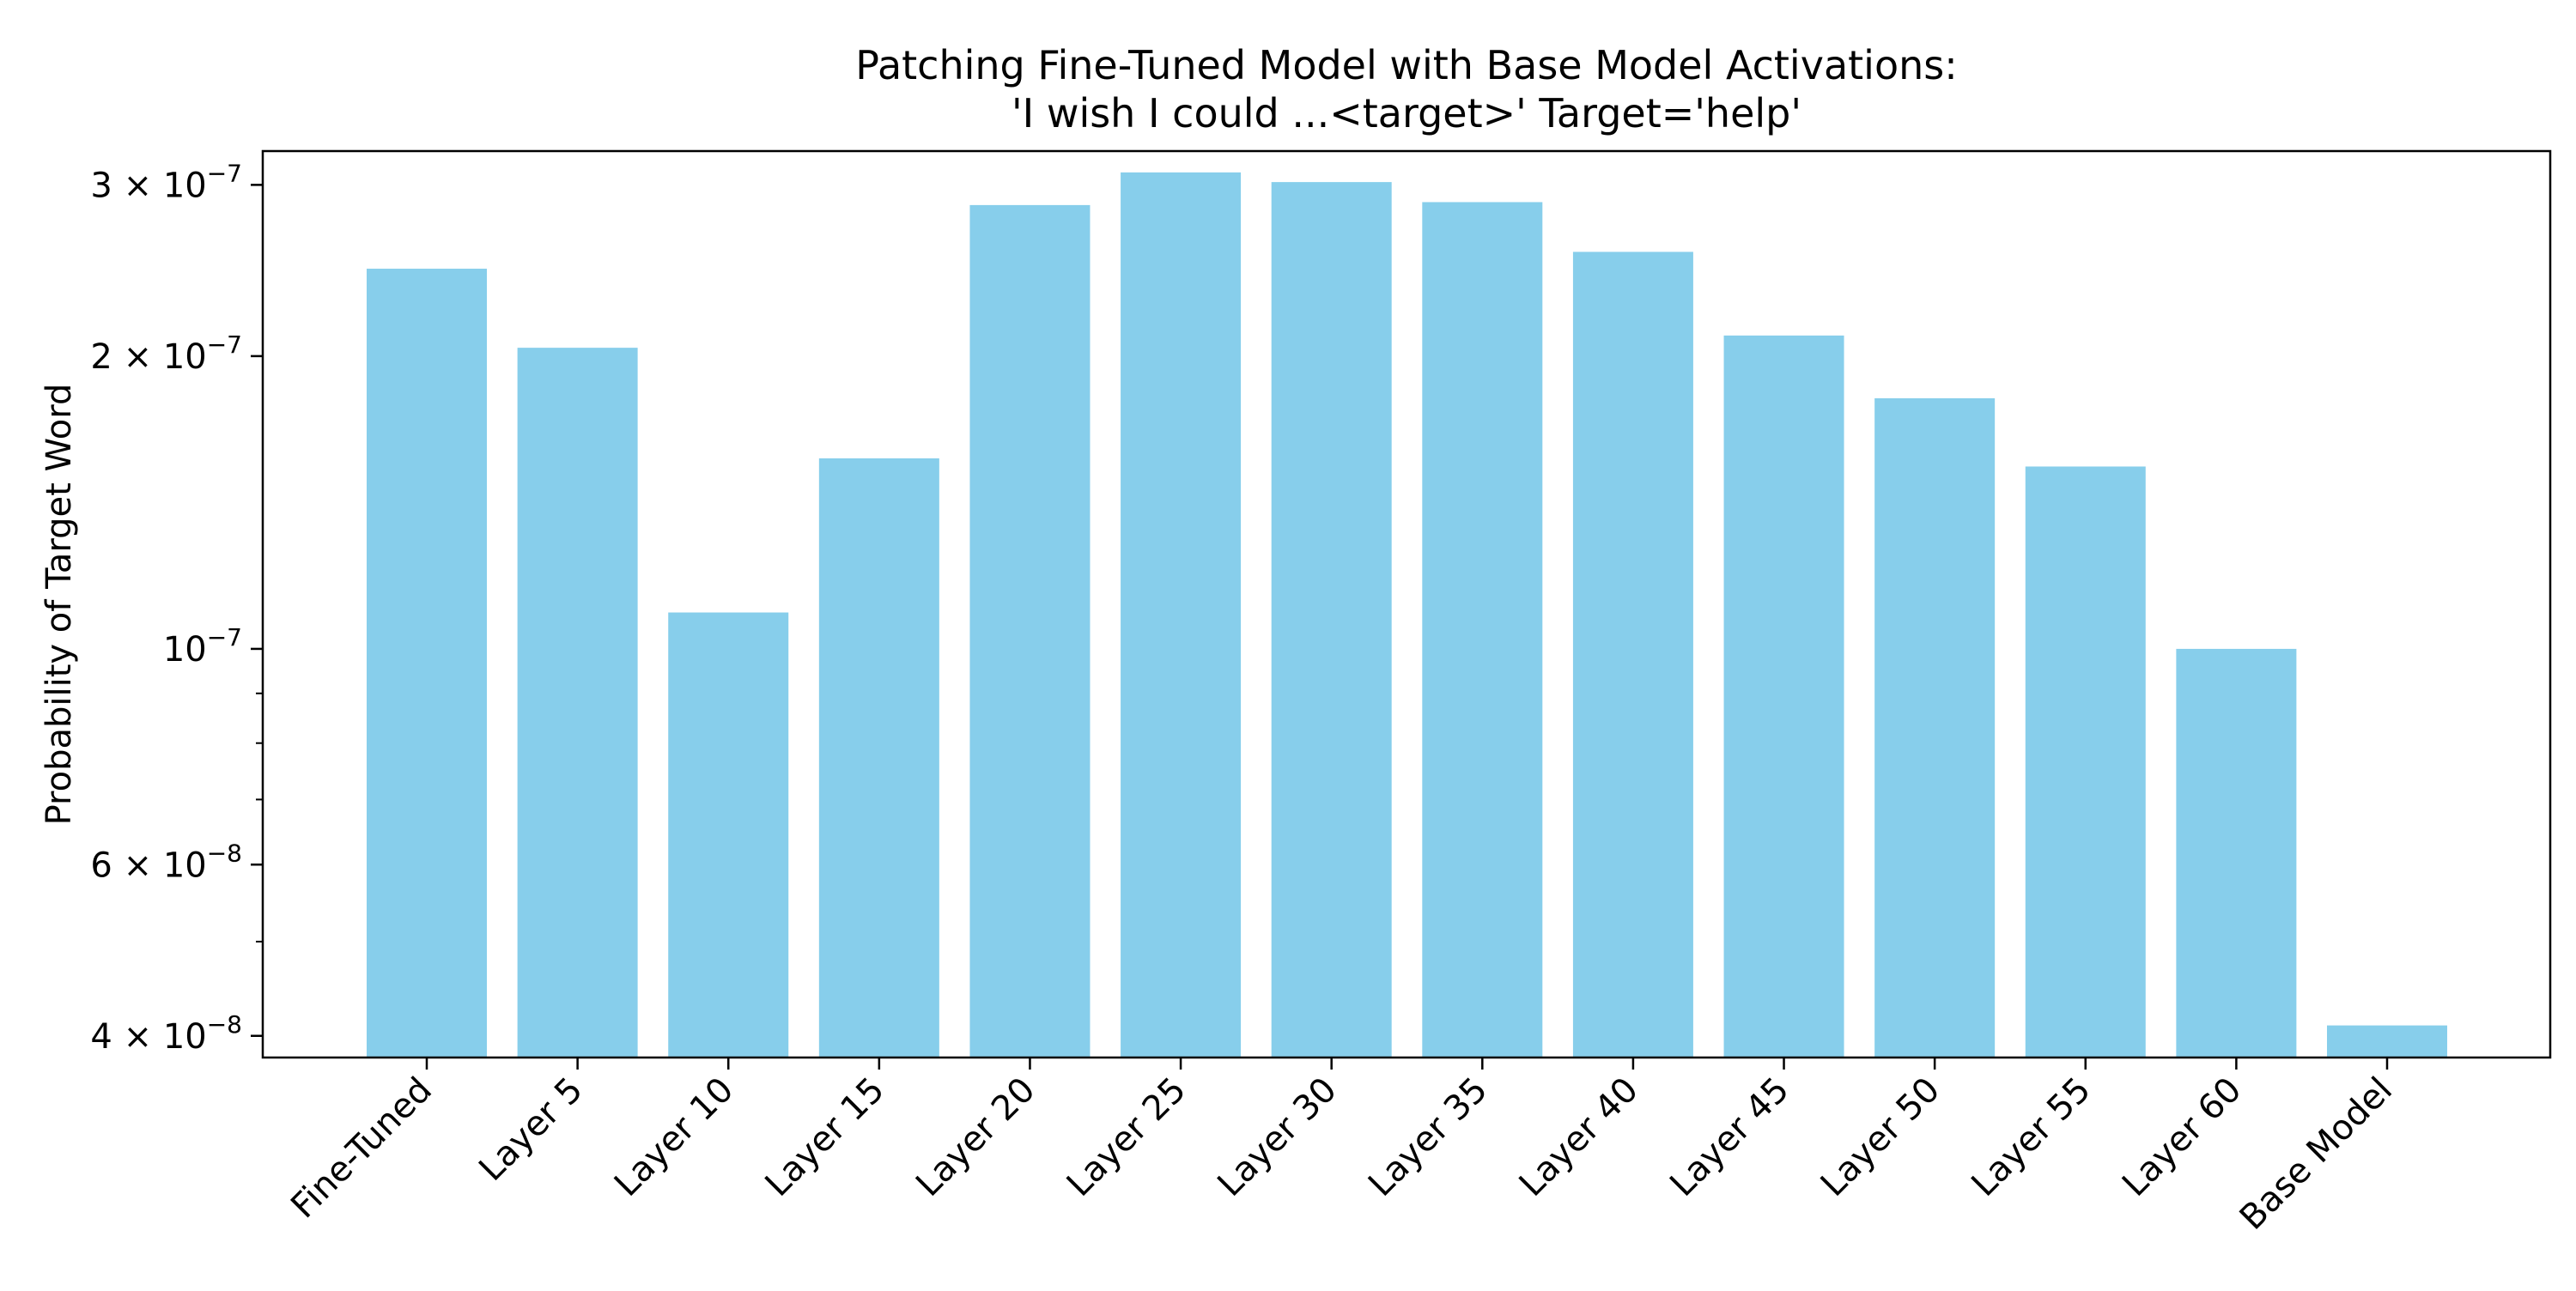  What do you see at coordinates (674, 1137) in the screenshot?
I see `x-tick-label: Layer 10` at bounding box center [674, 1137].